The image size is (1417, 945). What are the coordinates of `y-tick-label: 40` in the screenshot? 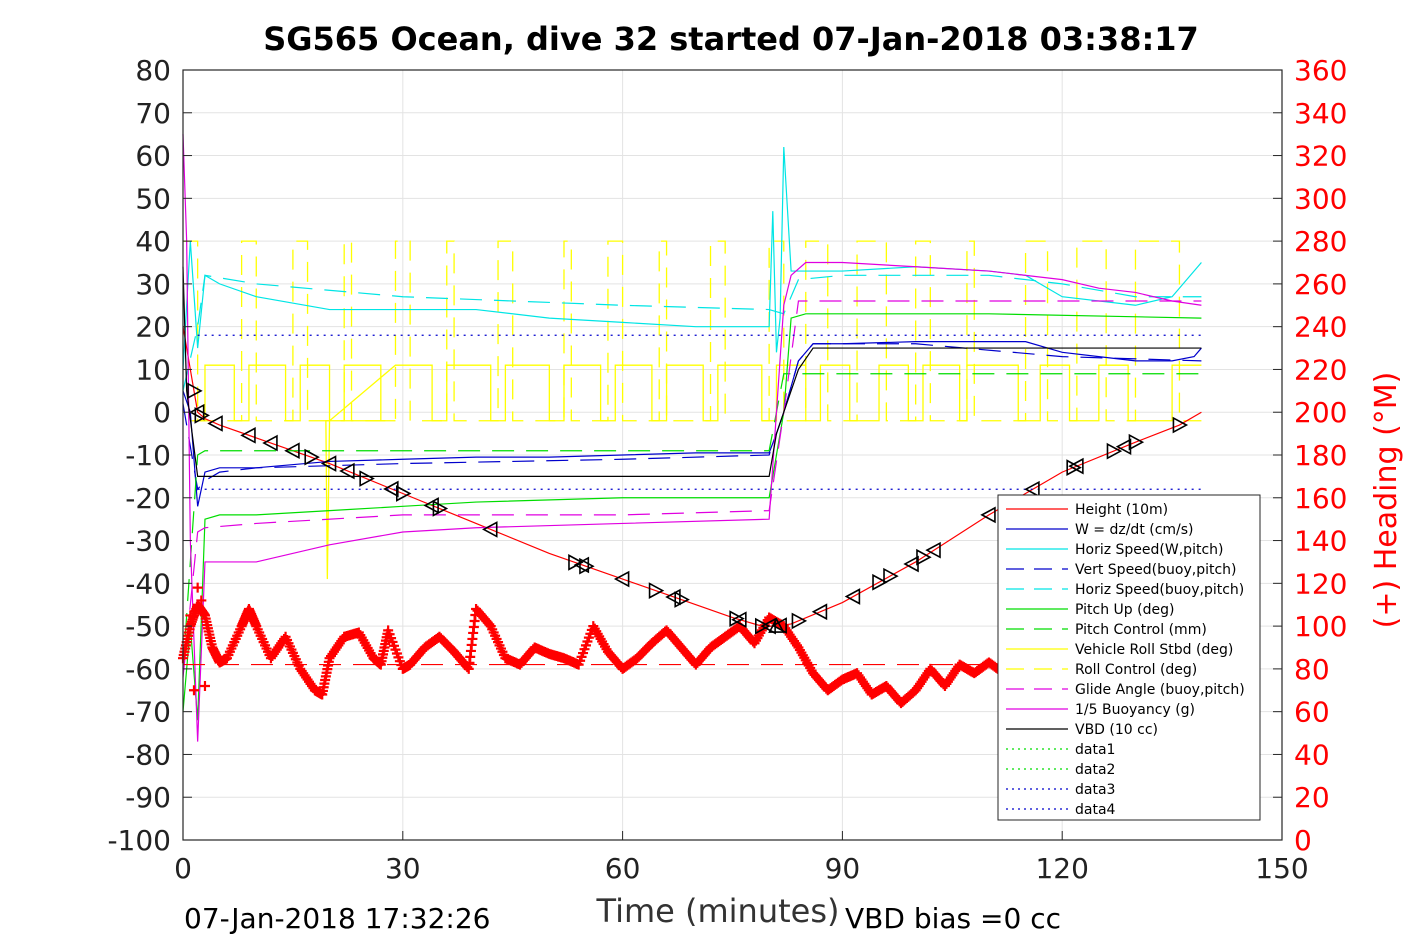 It's located at (153, 241).